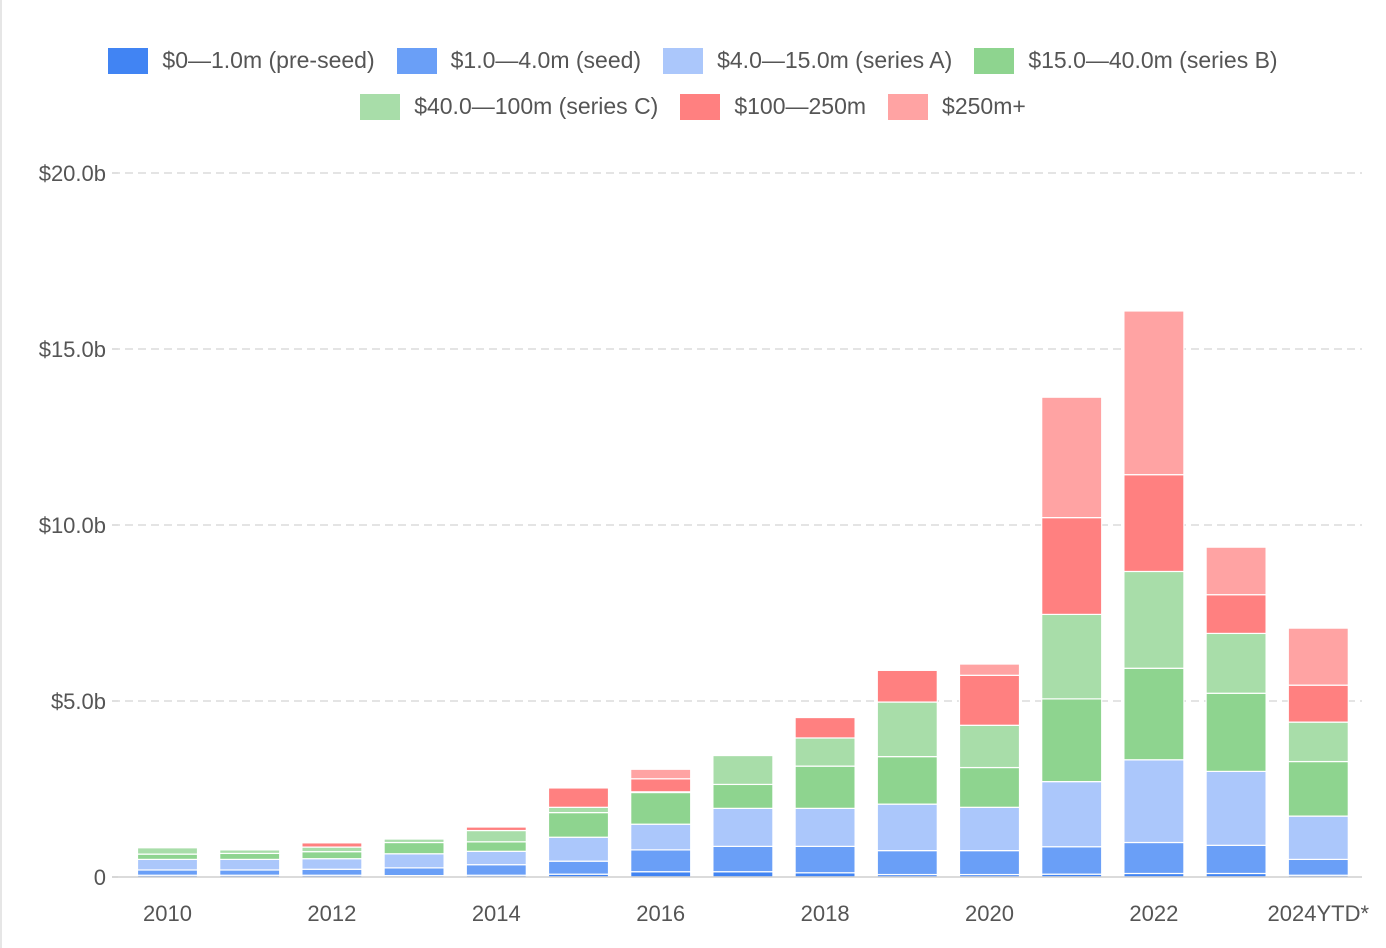  I want to click on legend-item-series-a: $4.0—15.0m (series A), so click(807, 60).